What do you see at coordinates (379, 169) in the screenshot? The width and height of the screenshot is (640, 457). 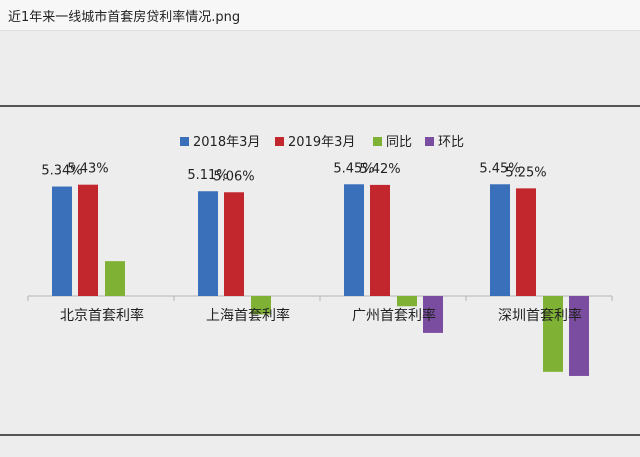 I see `value-label-1-2: 5.42%` at bounding box center [379, 169].